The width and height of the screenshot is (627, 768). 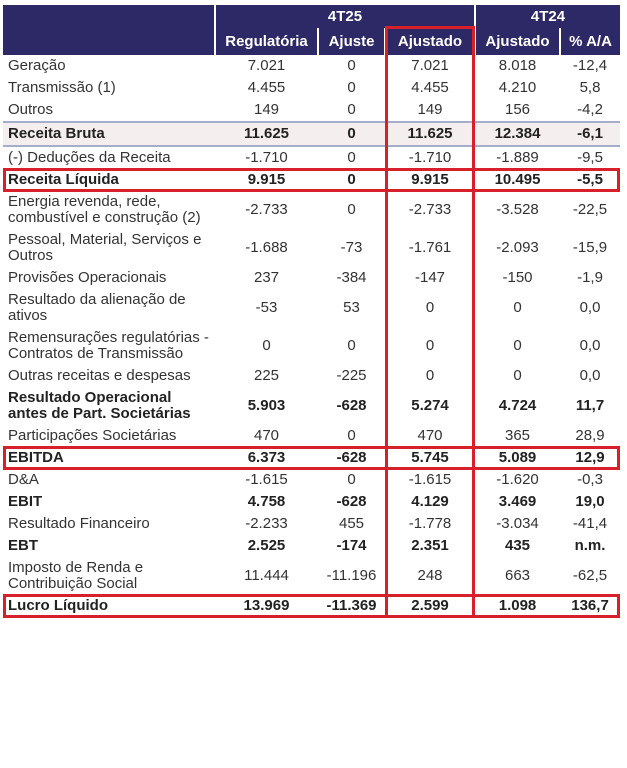 I want to click on cell-value: 435, so click(x=518, y=545).